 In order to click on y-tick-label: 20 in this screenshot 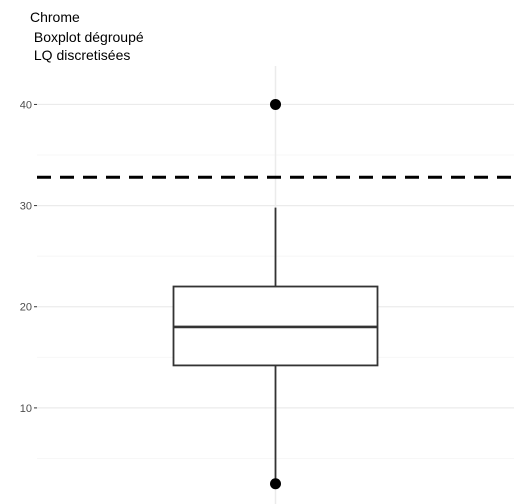, I will do `click(26, 308)`.